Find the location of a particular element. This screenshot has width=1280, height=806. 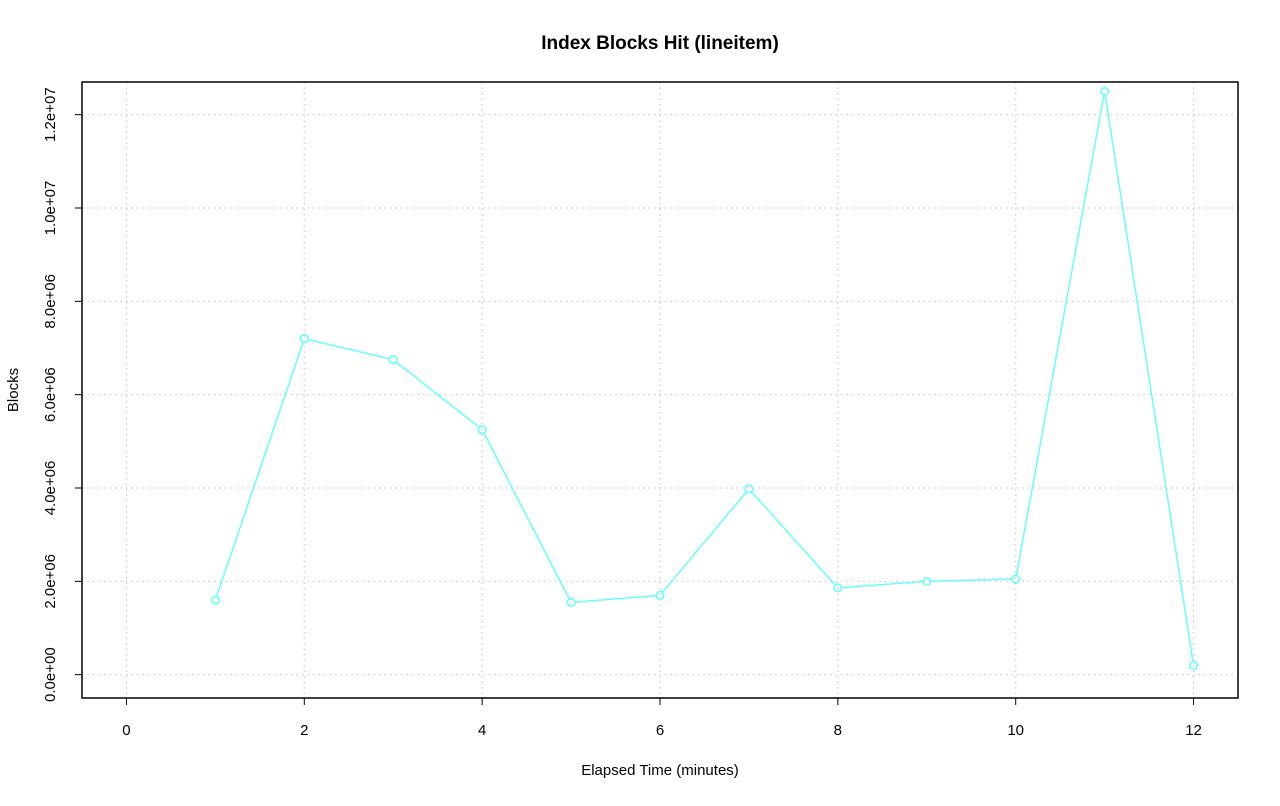

x-tick-label: 0 is located at coordinates (126, 730).